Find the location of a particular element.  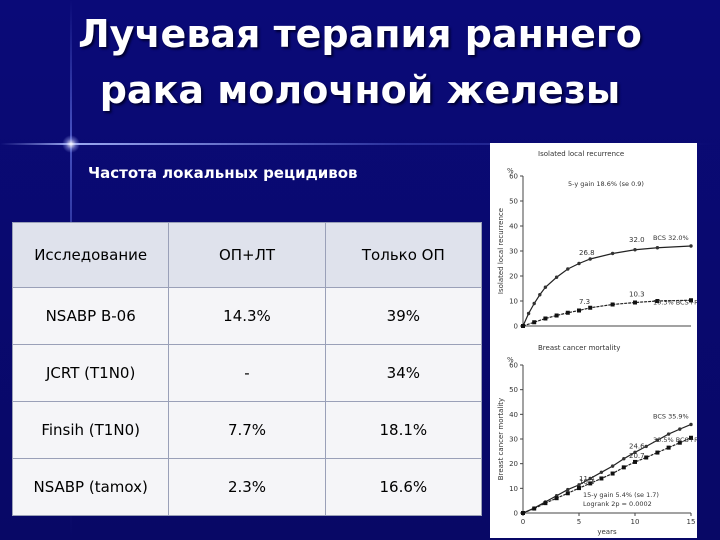

table-cell: JCRT (T1N0) is located at coordinates (90, 373).